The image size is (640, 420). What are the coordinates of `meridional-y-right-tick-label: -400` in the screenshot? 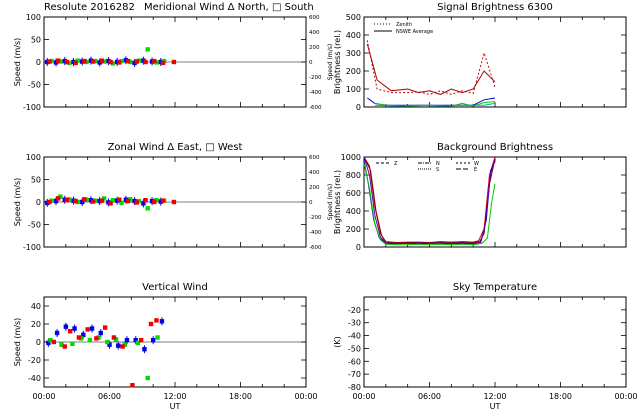 It's located at (315, 93).